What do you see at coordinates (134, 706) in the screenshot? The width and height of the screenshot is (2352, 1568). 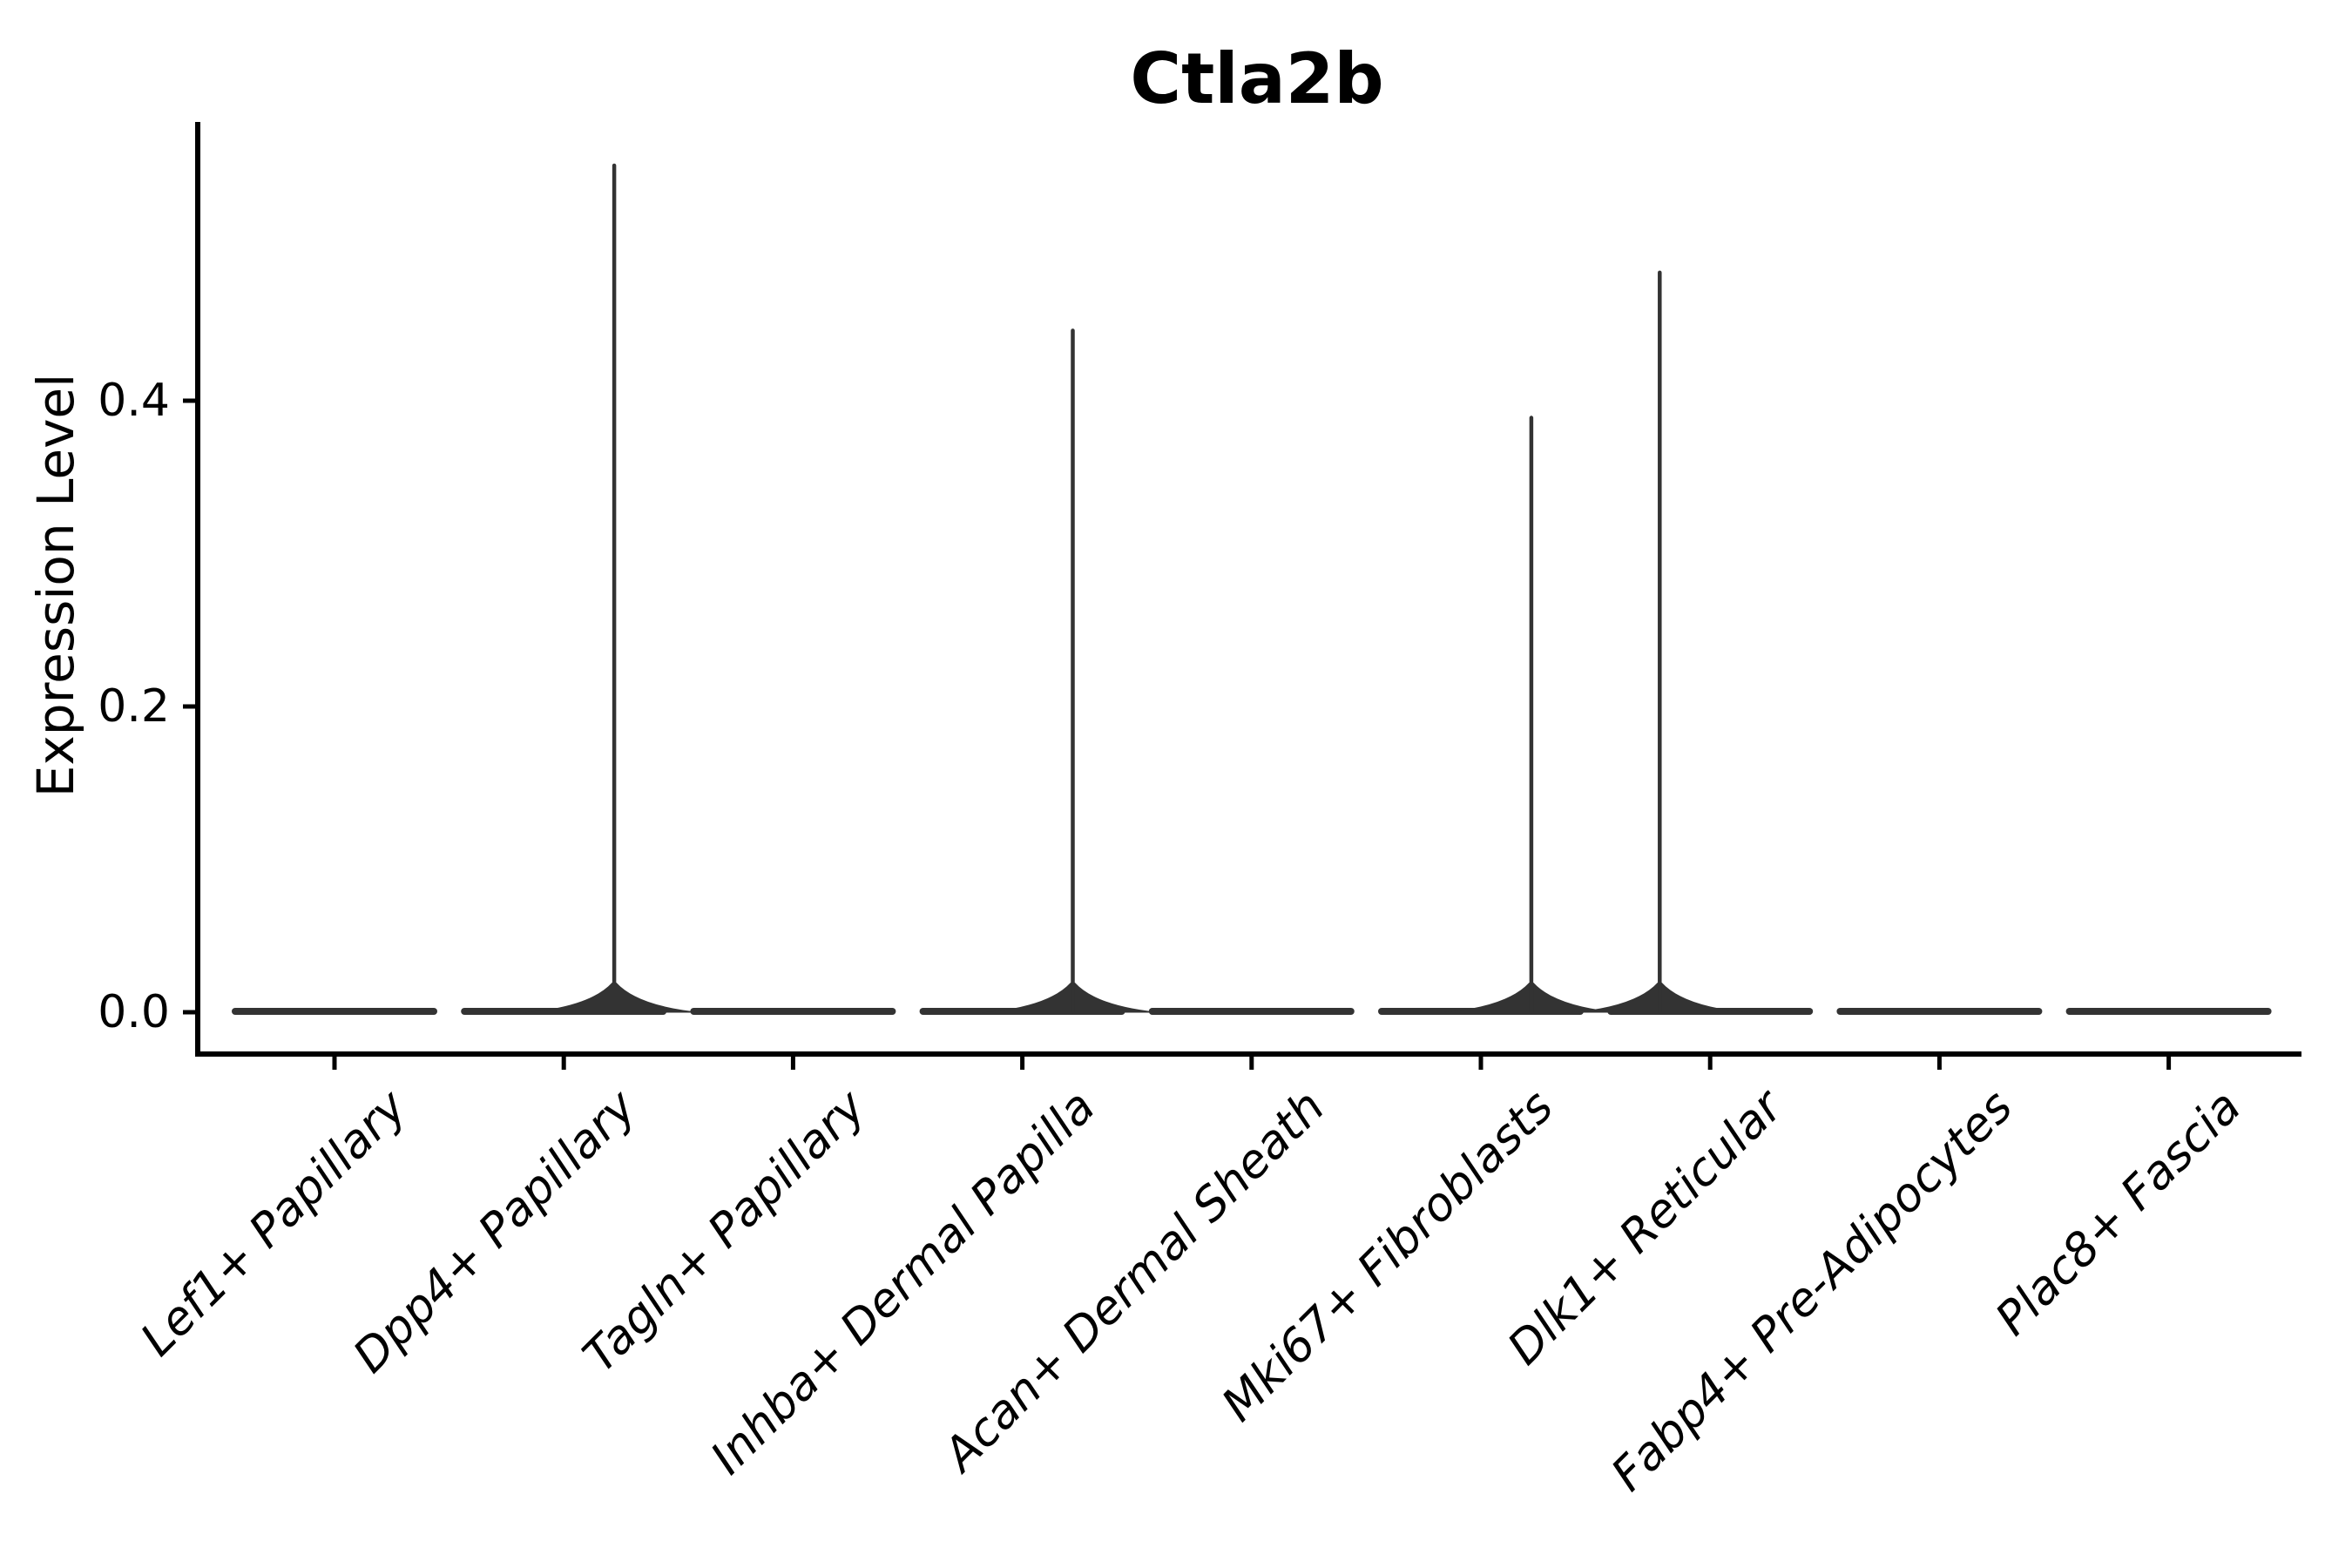 I see `y-tick-label: 0.2` at bounding box center [134, 706].